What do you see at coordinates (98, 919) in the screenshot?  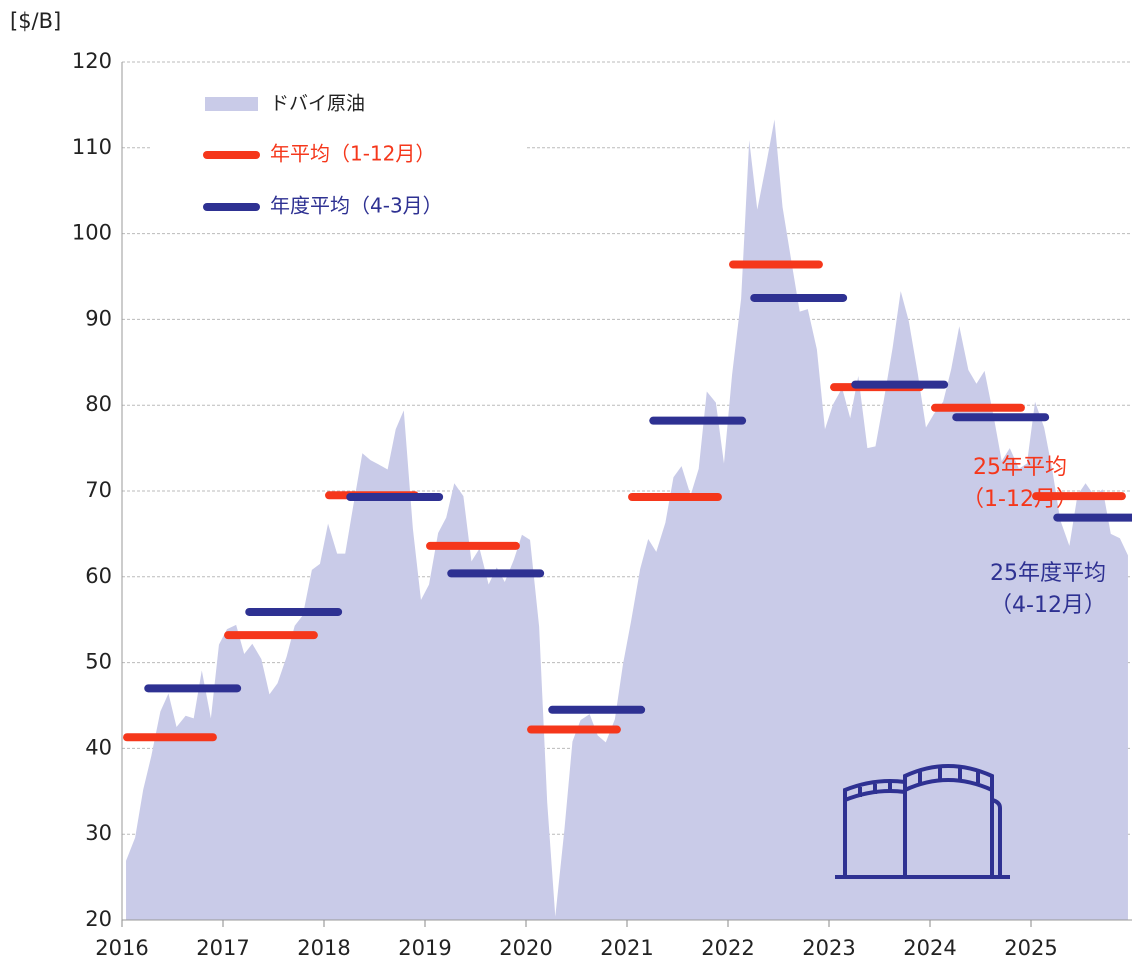 I see `y-tick-label: 20` at bounding box center [98, 919].